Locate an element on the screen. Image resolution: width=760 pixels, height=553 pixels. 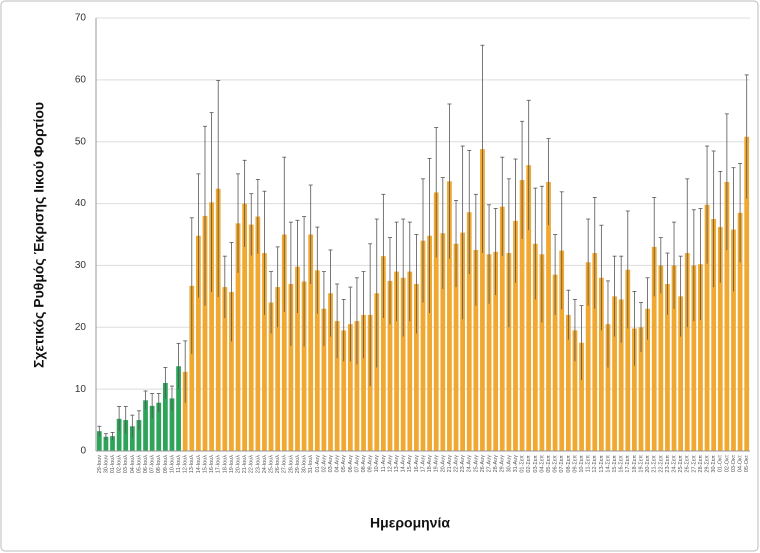
x-tick-label: 18-Σεπ is located at coordinates (635, 464).